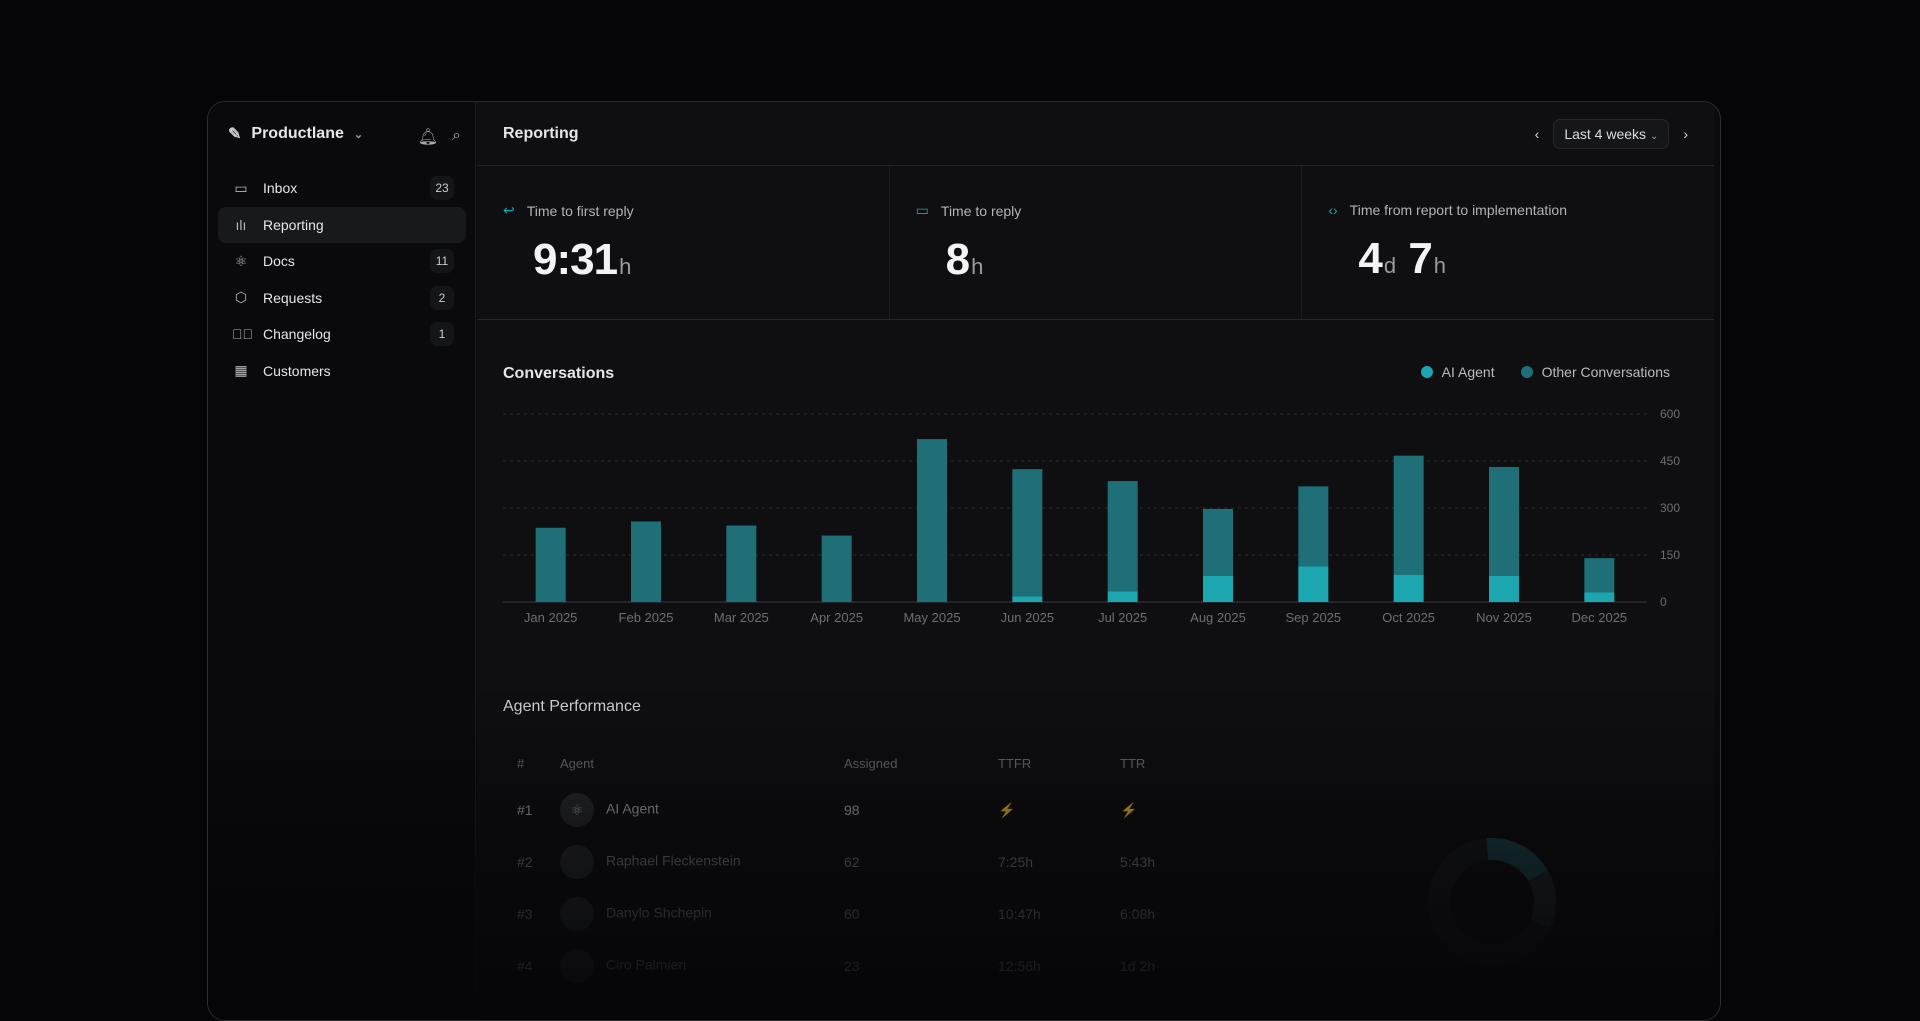 The height and width of the screenshot is (1021, 1920). I want to click on date-range-select: Last 4 weeks ⌄, so click(1611, 133).